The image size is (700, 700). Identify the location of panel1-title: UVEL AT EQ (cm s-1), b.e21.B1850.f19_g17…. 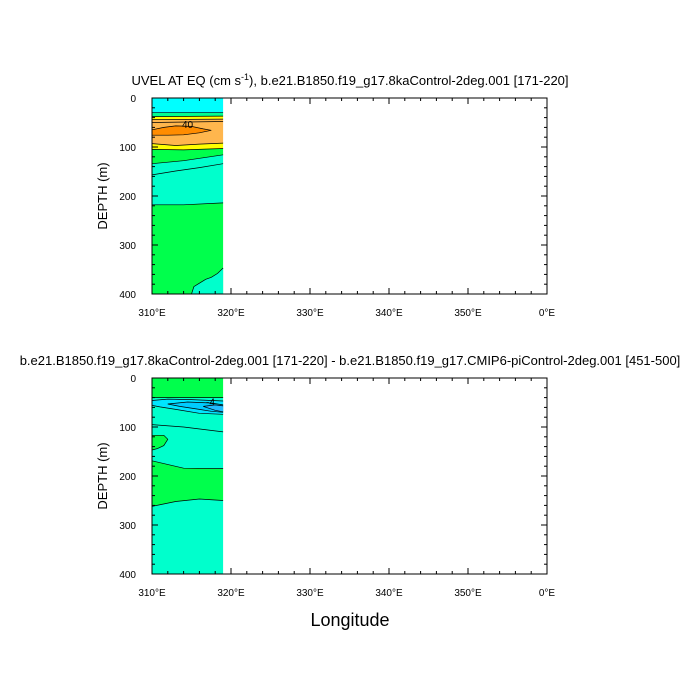
(349, 80).